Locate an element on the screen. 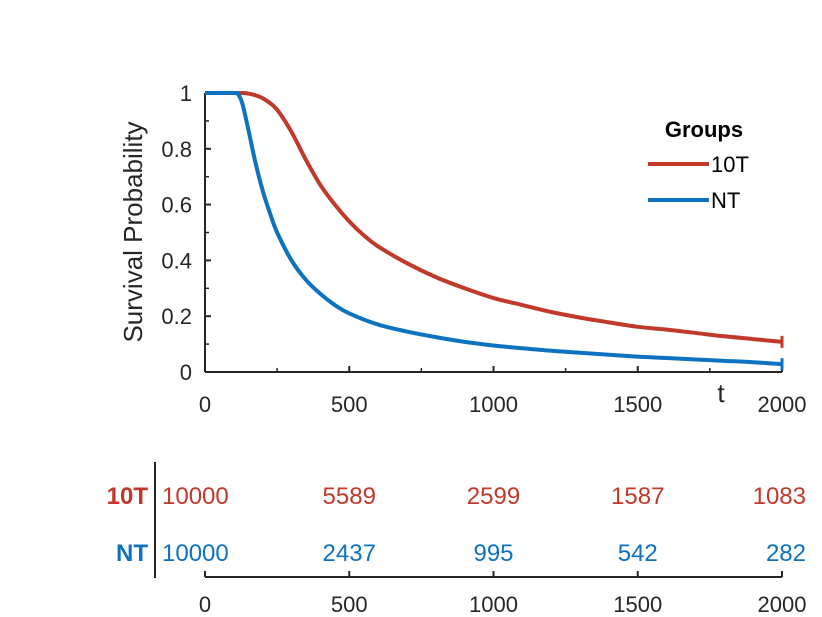 This screenshot has width=822, height=617. risk-axis-tick-label: 2000 is located at coordinates (782, 604).